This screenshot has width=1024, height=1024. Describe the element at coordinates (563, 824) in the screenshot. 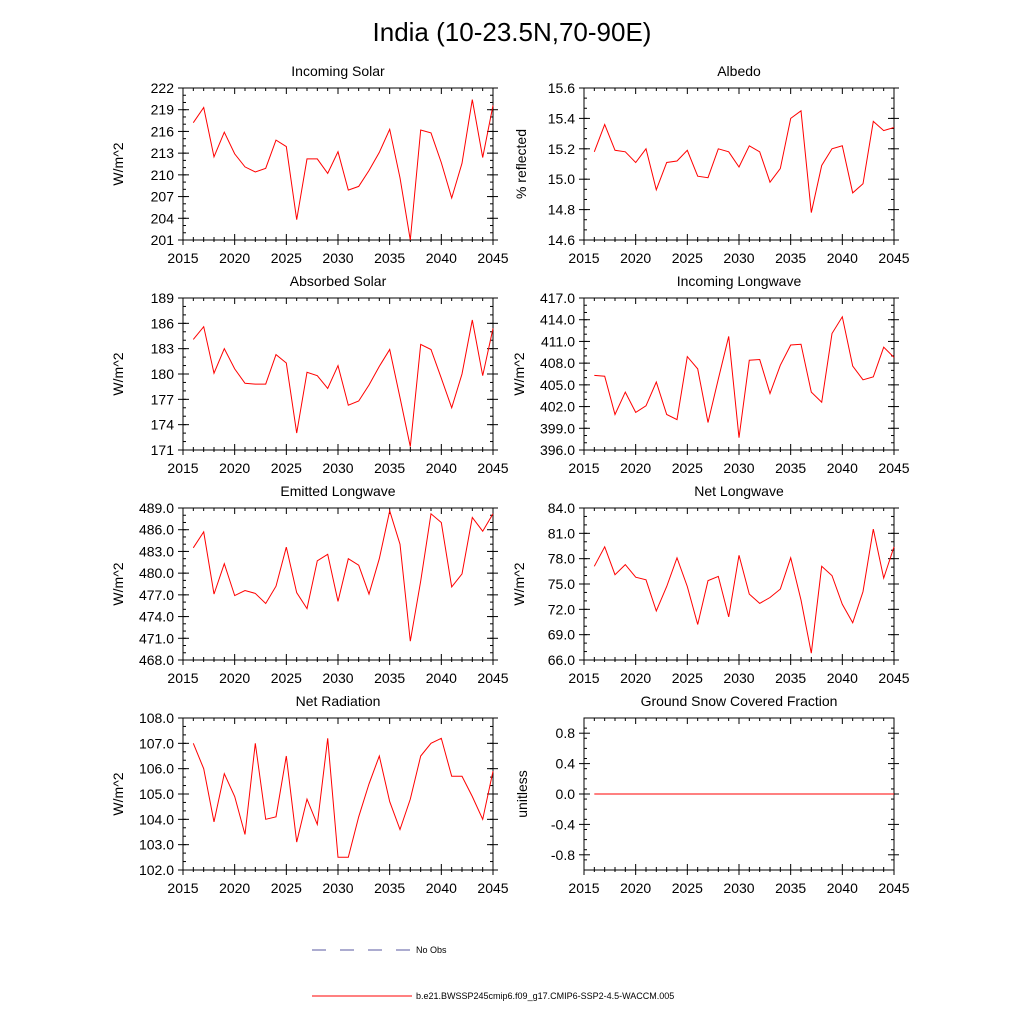

I see `y-tick-label: -0.4` at that location.